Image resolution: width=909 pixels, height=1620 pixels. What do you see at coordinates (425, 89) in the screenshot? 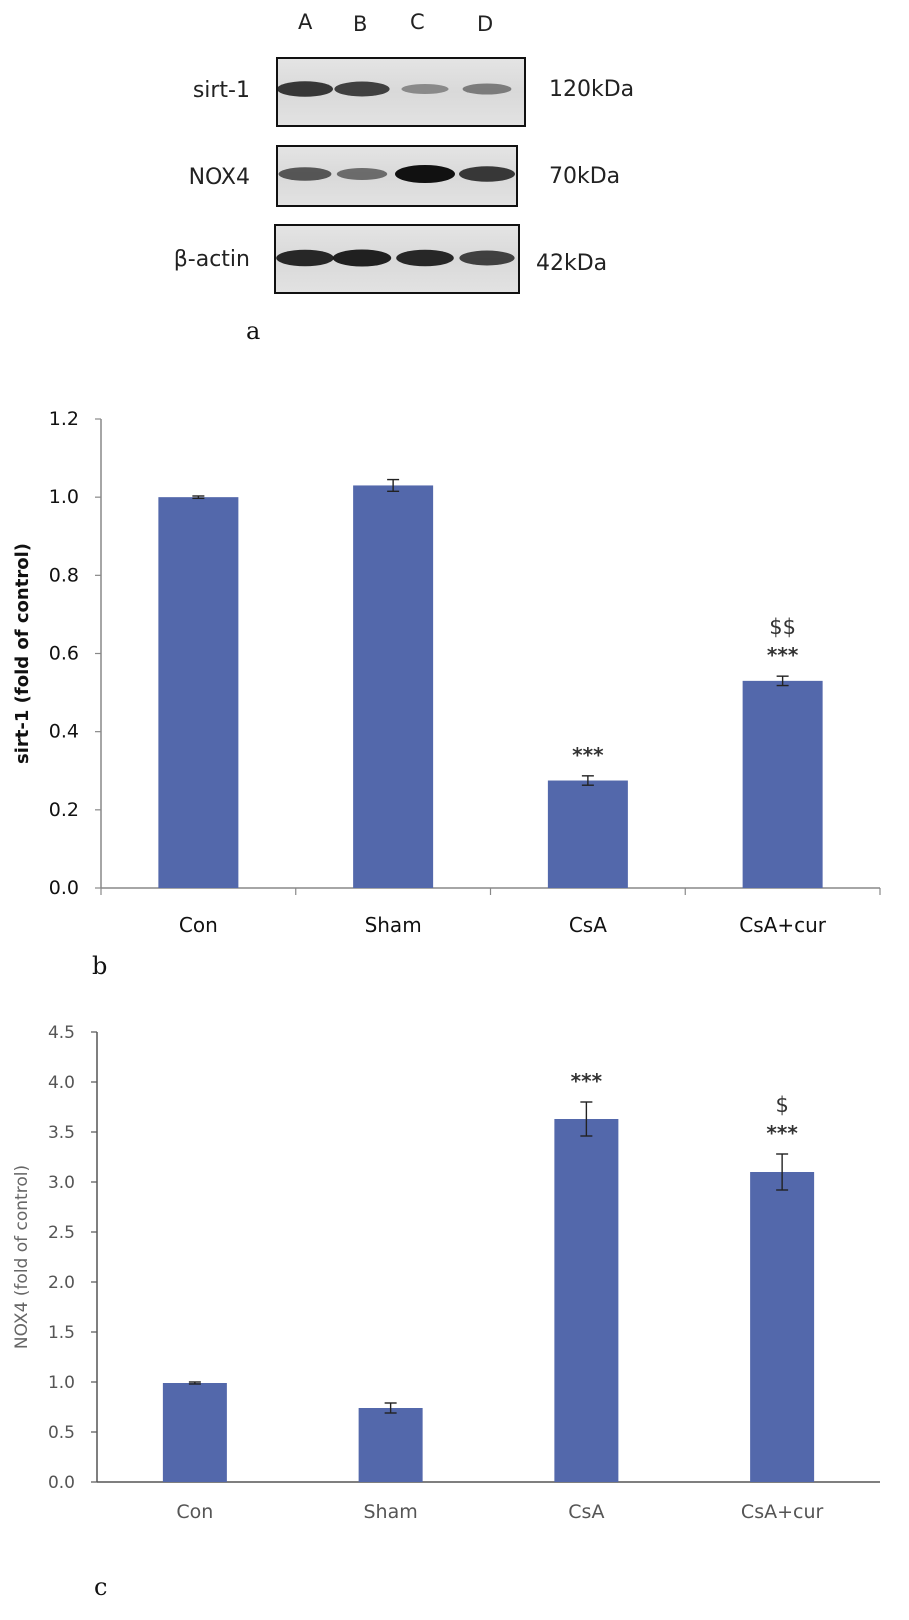
I see `band-sirt1-lane-c` at bounding box center [425, 89].